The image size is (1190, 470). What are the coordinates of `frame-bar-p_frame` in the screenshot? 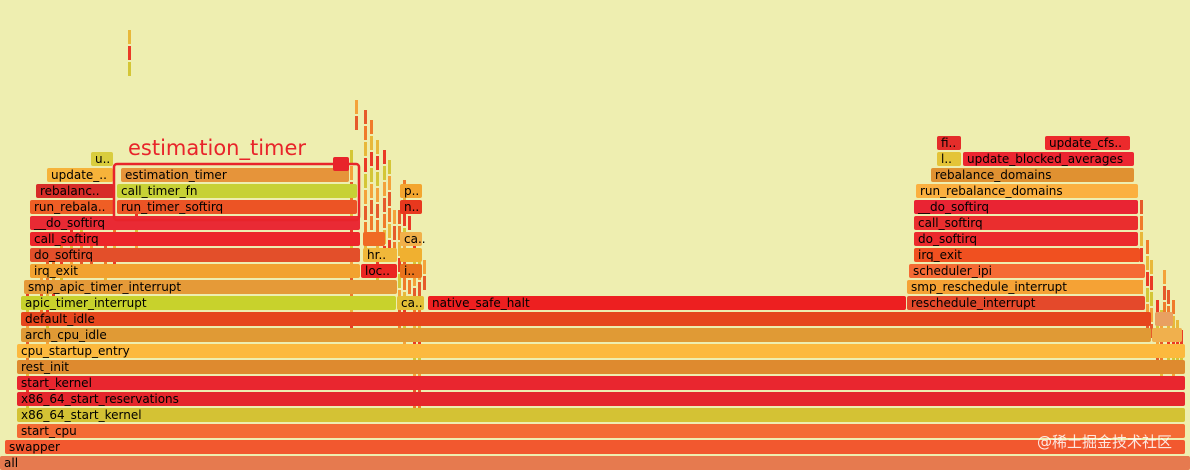 It's located at (411, 191).